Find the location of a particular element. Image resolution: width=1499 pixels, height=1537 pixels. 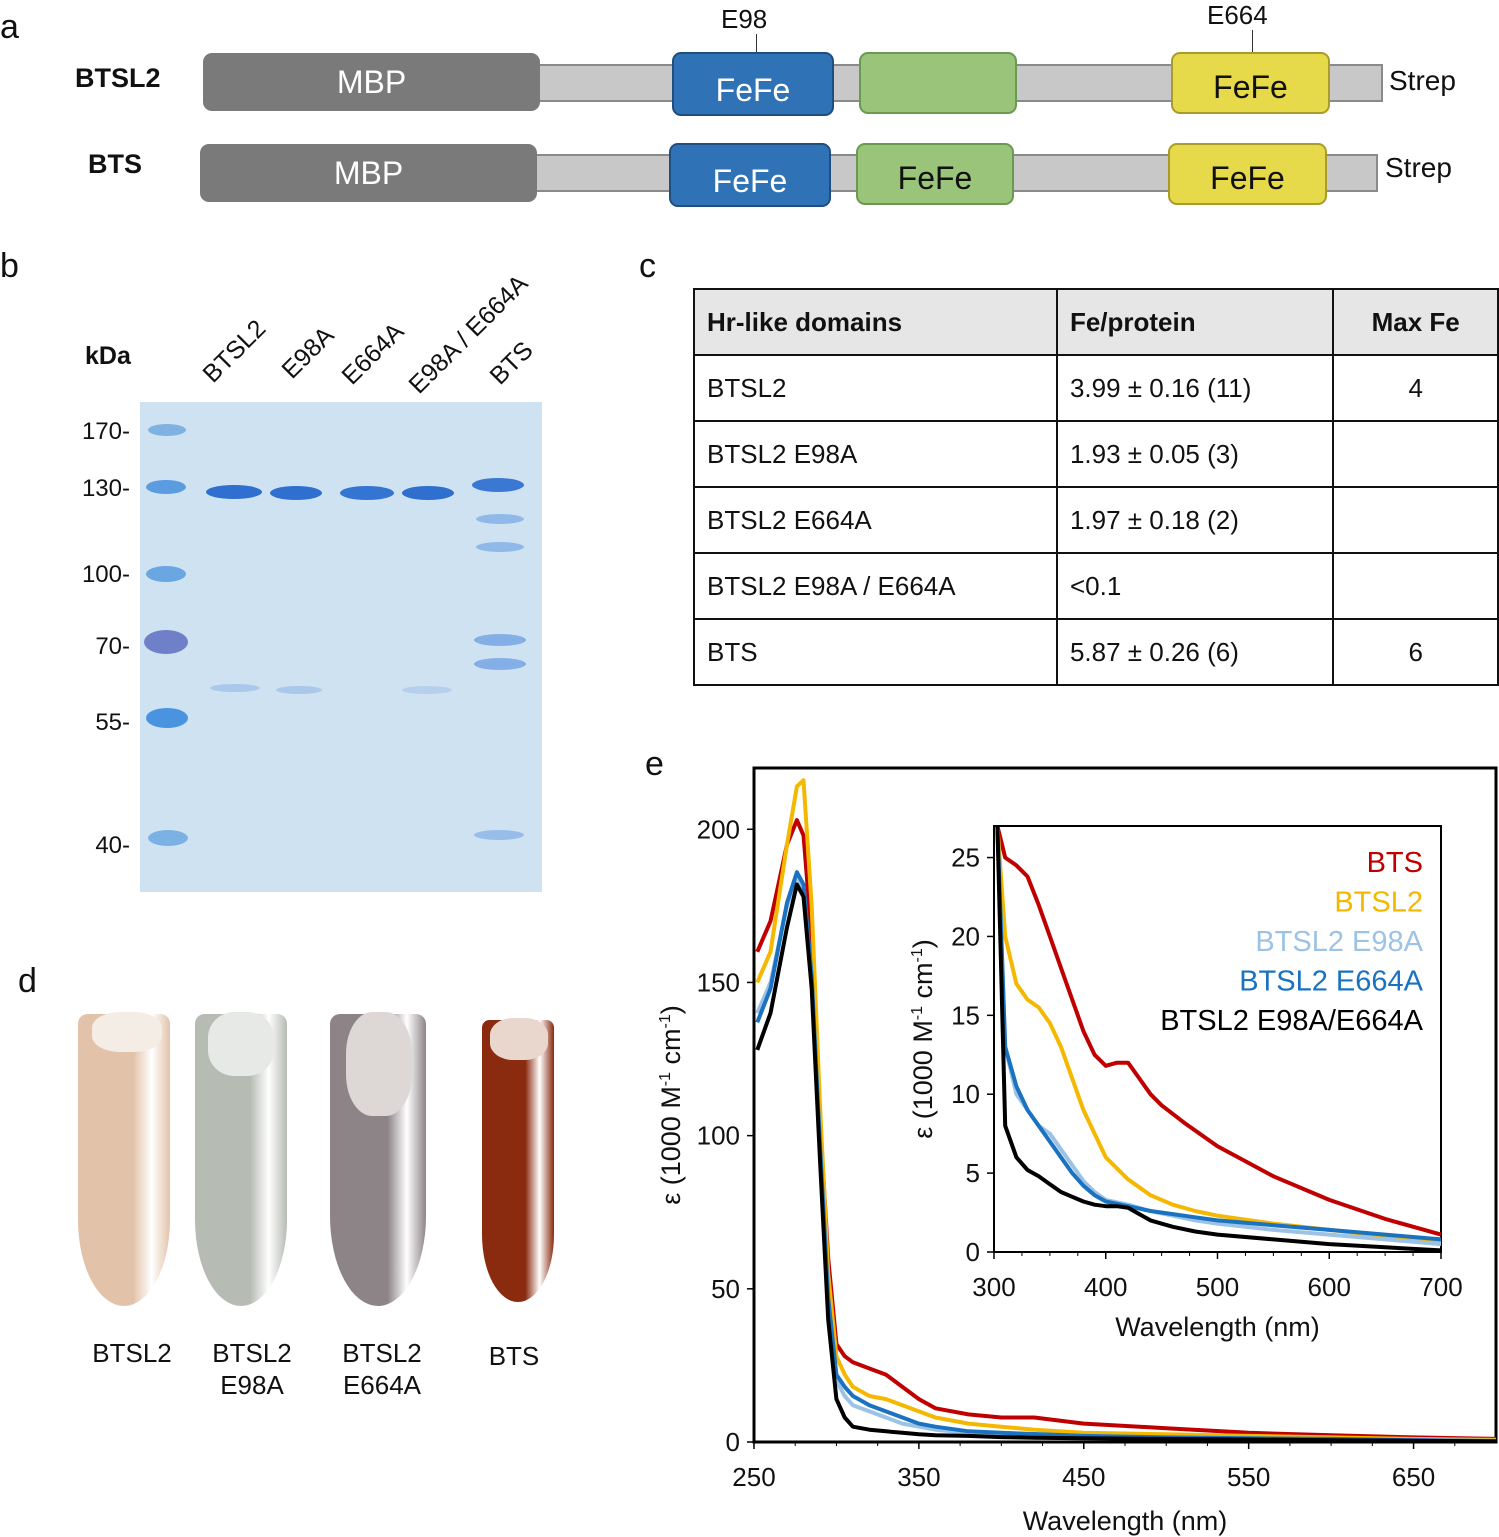

main-x-tick-label: 550 is located at coordinates (1248, 1477).